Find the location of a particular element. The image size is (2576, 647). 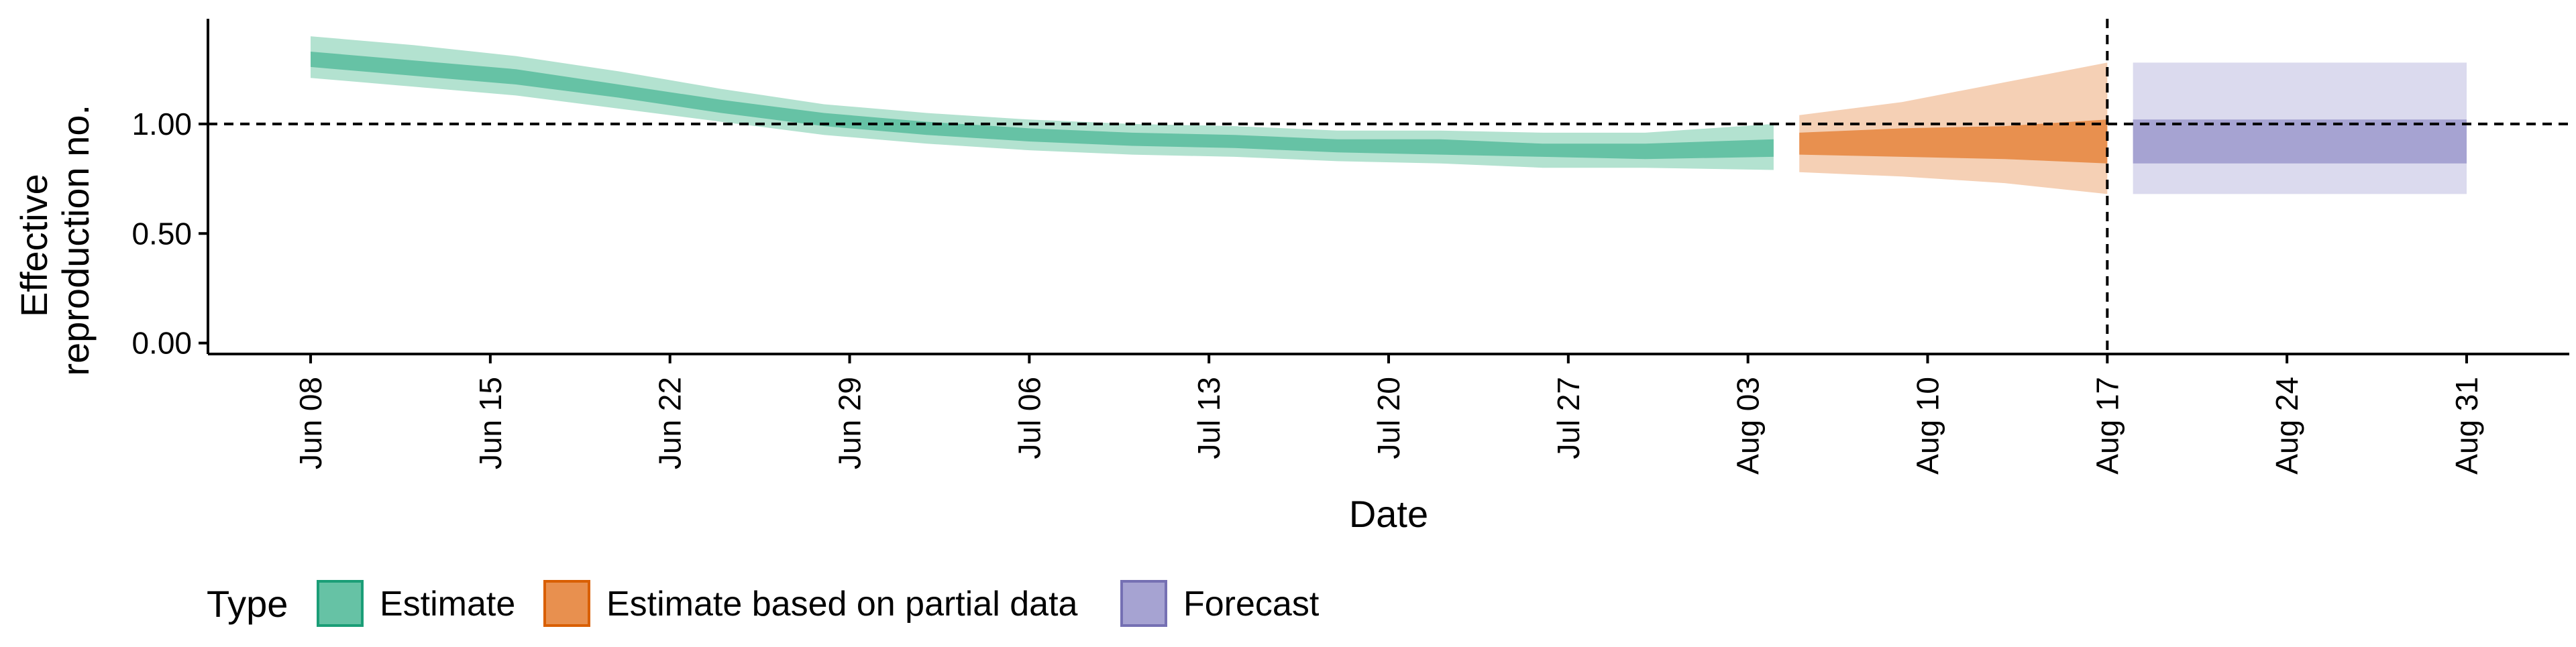

y-axis-title: Effective reproduction no. is located at coordinates (55, 241).